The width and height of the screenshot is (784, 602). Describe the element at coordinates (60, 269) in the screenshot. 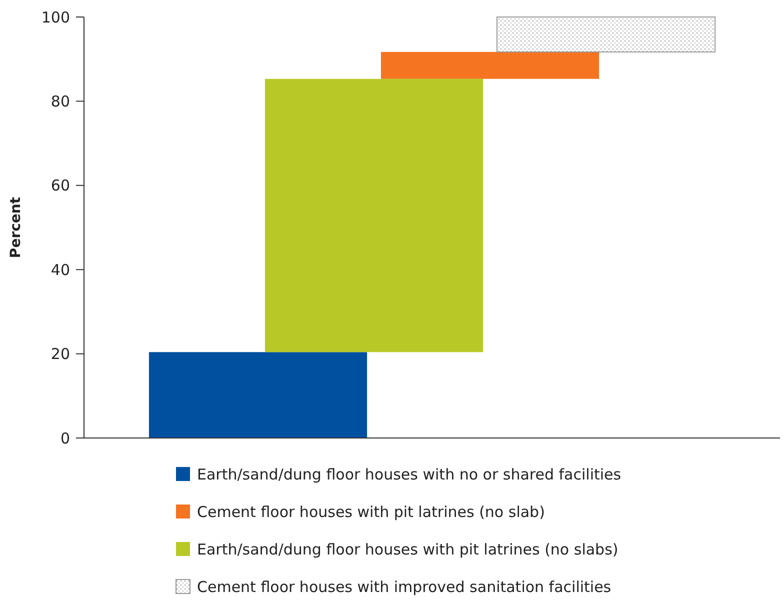

I see `y-tick-label: 40` at that location.